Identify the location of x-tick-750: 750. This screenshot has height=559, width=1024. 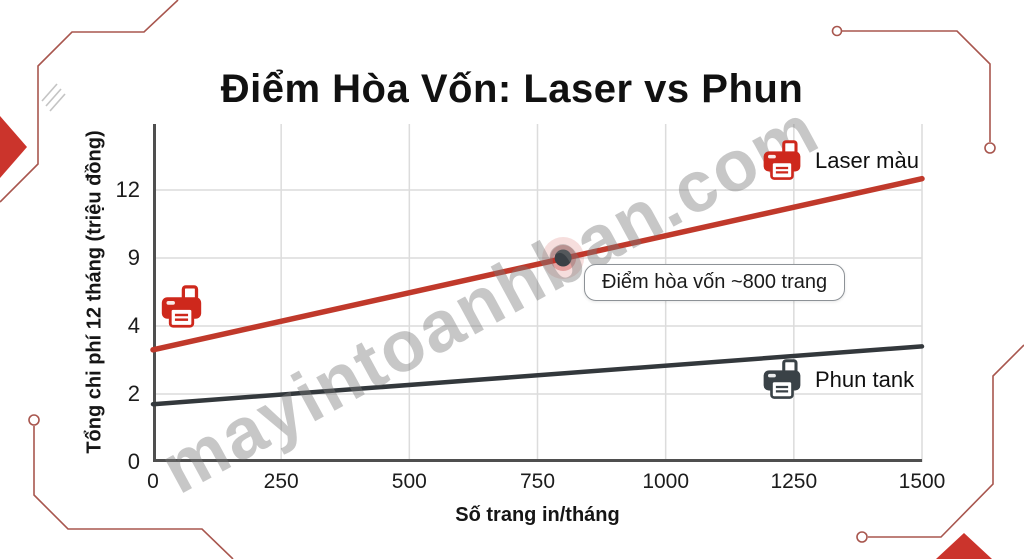
(537, 481).